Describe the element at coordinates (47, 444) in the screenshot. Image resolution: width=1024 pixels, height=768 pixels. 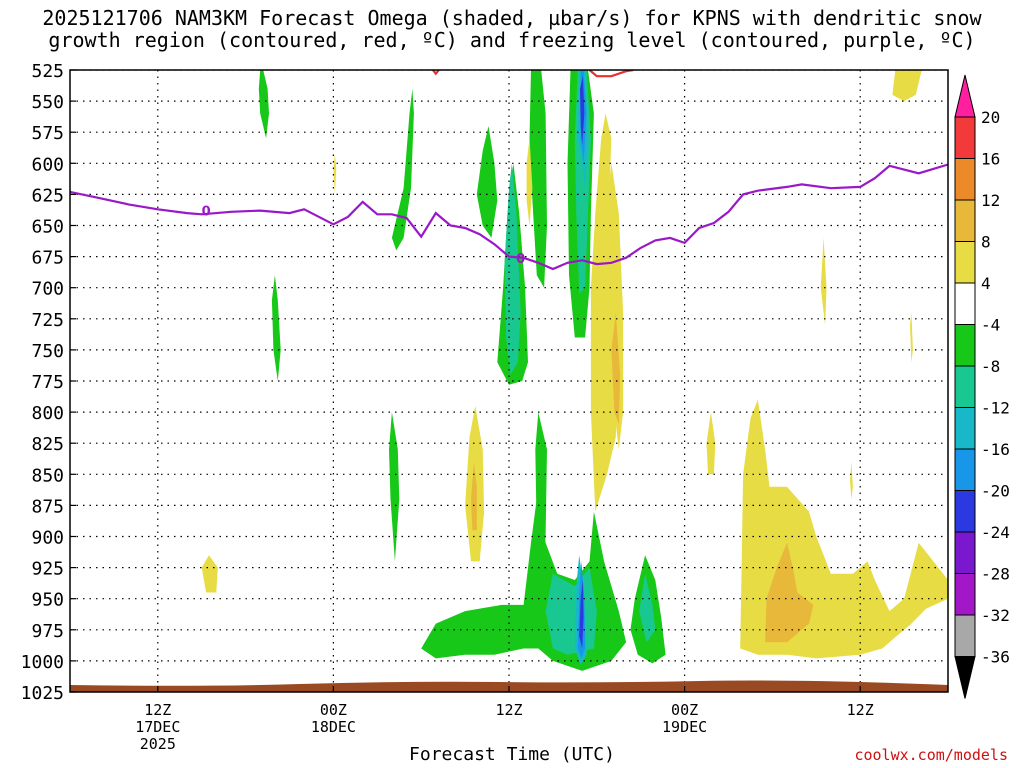
I see `y-tick-label-825: 825` at that location.